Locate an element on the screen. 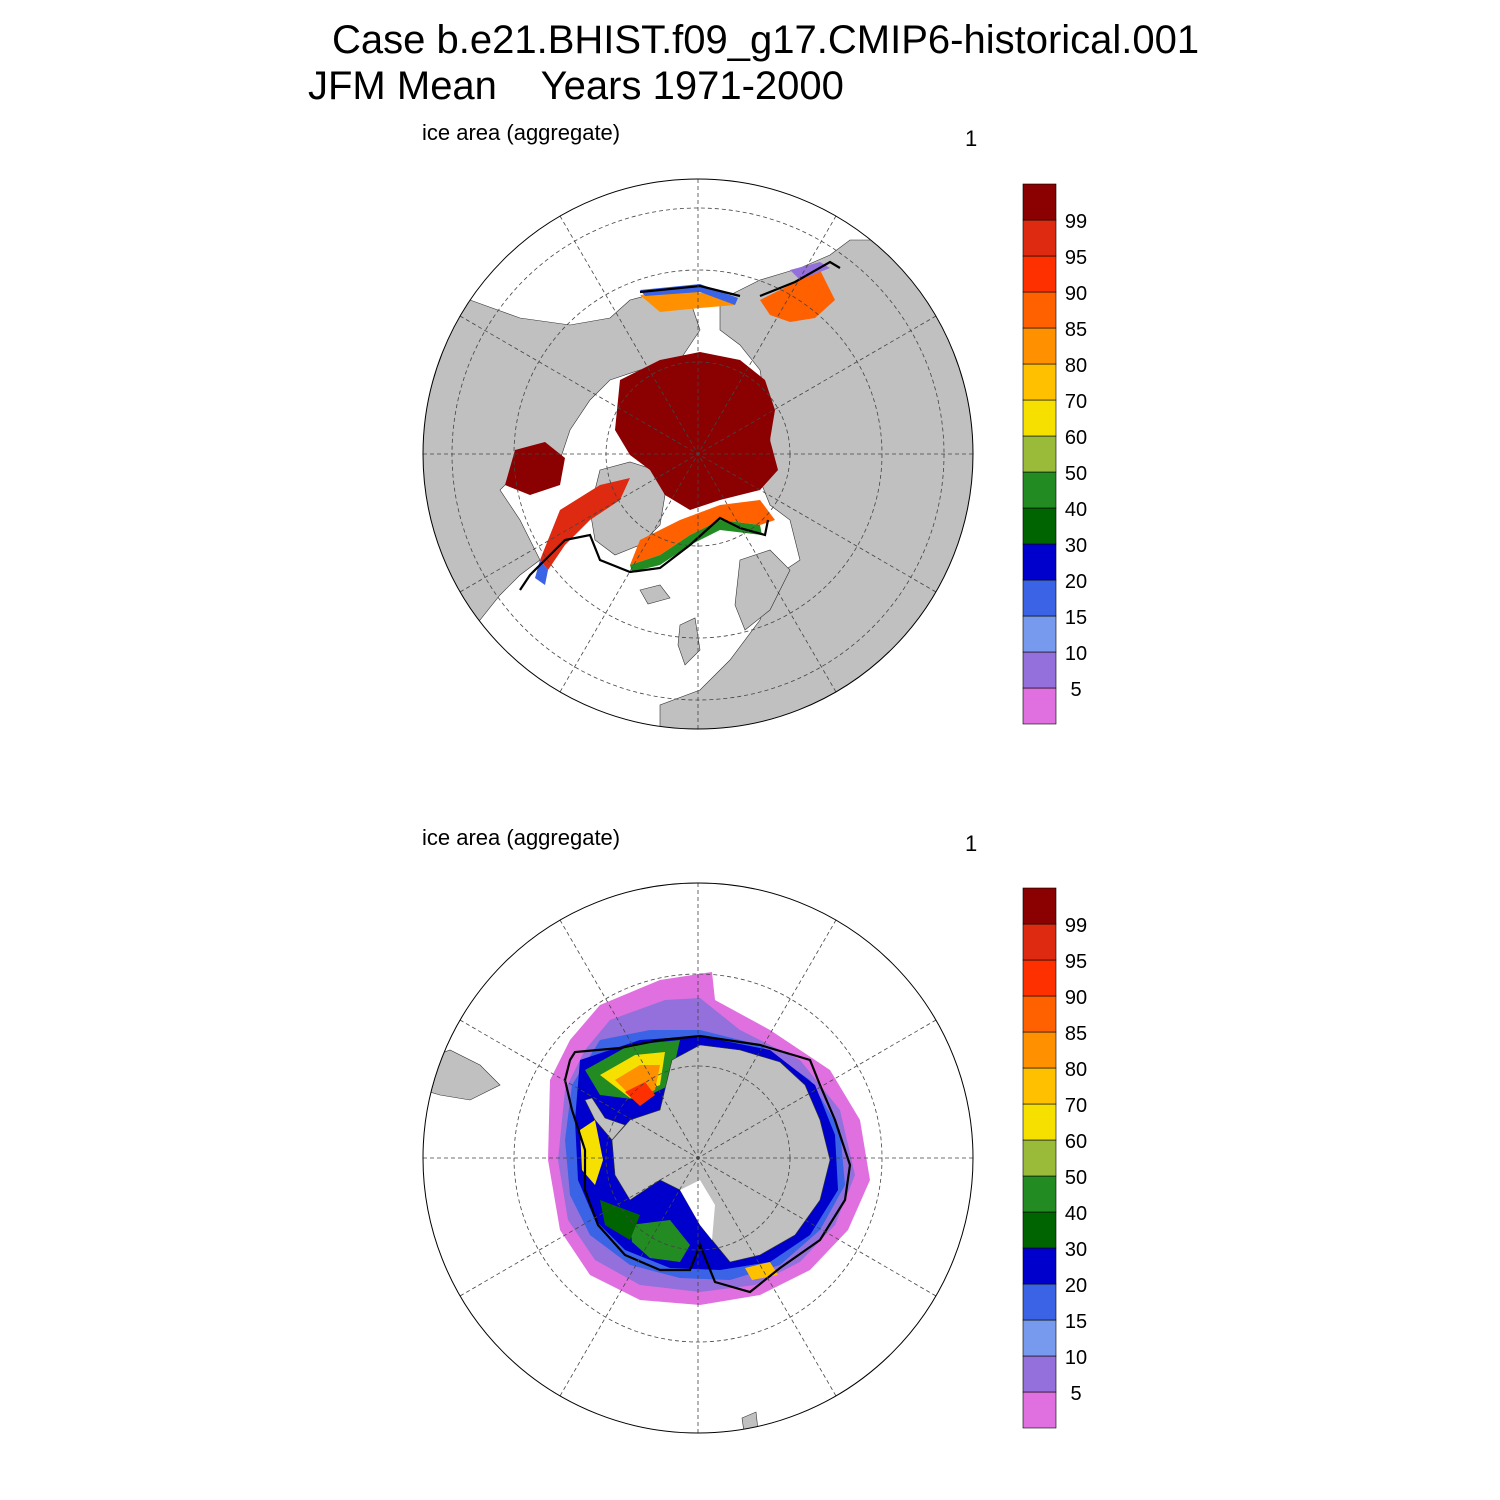 This screenshot has height=1500, width=1500. colorbar-north-label: 10 is located at coordinates (1076, 654).